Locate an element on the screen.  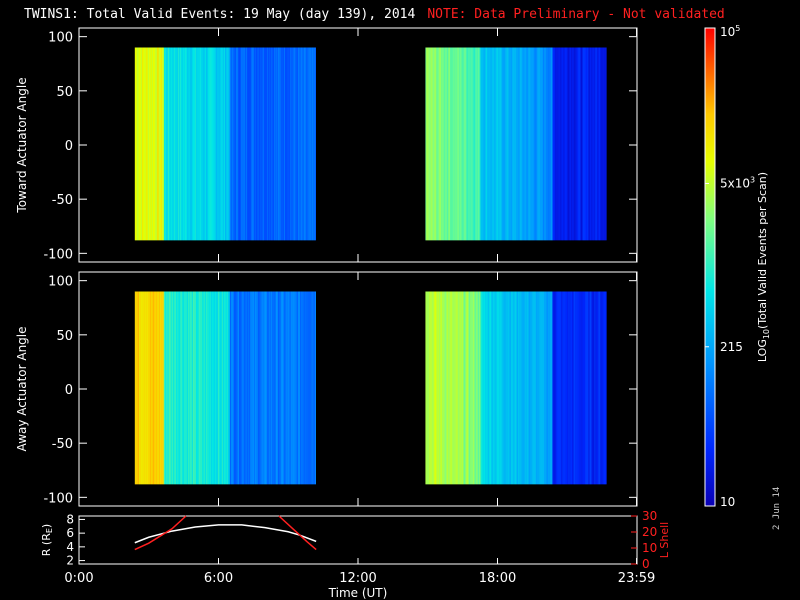
r-axis-label: R (RE) is located at coordinates (47, 540).